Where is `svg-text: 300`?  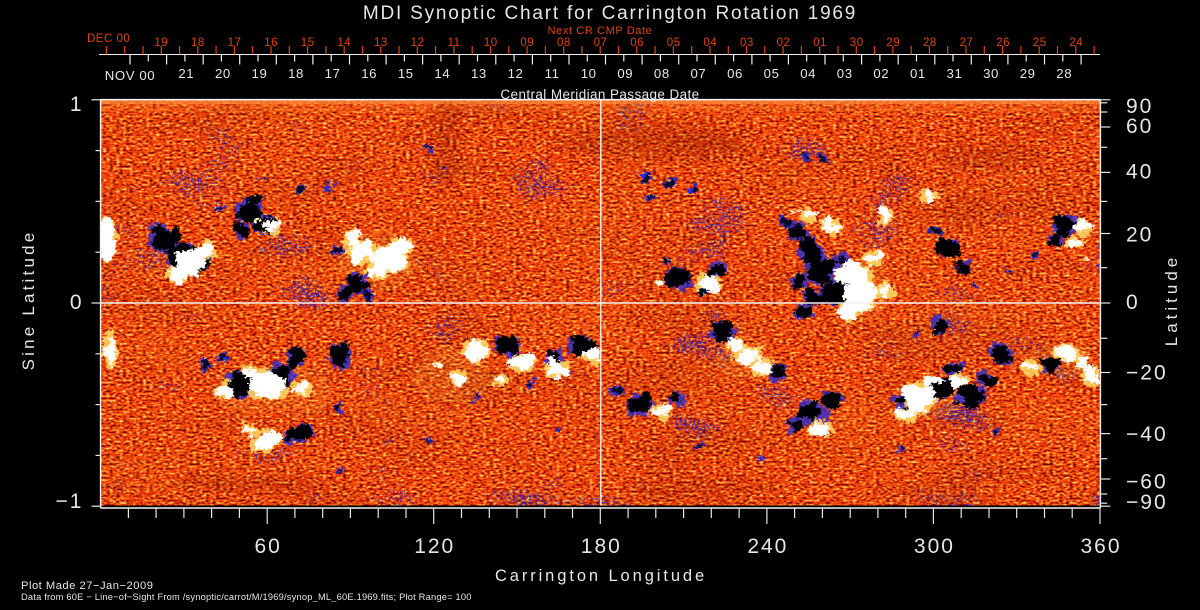 svg-text: 300 is located at coordinates (934, 546).